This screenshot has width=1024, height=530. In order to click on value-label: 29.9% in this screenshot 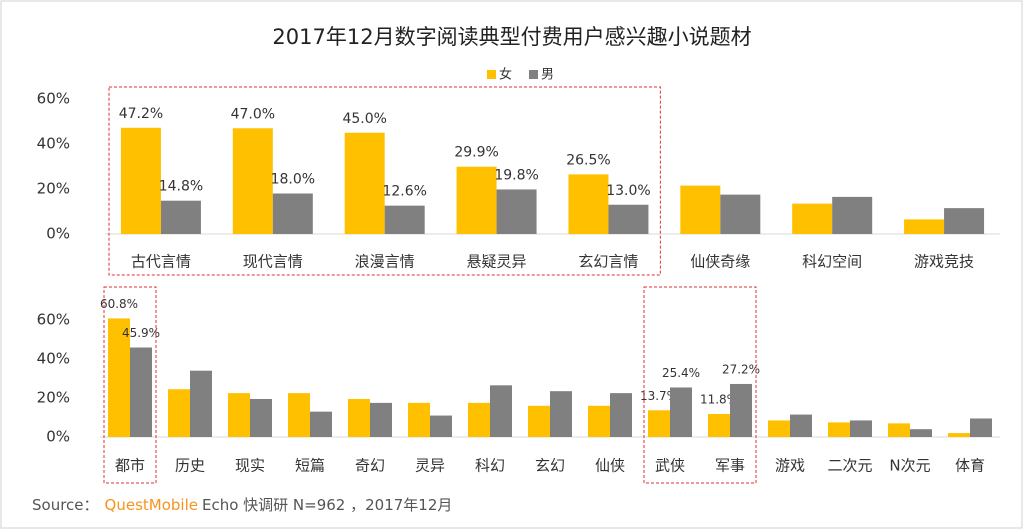, I will do `click(476, 153)`.